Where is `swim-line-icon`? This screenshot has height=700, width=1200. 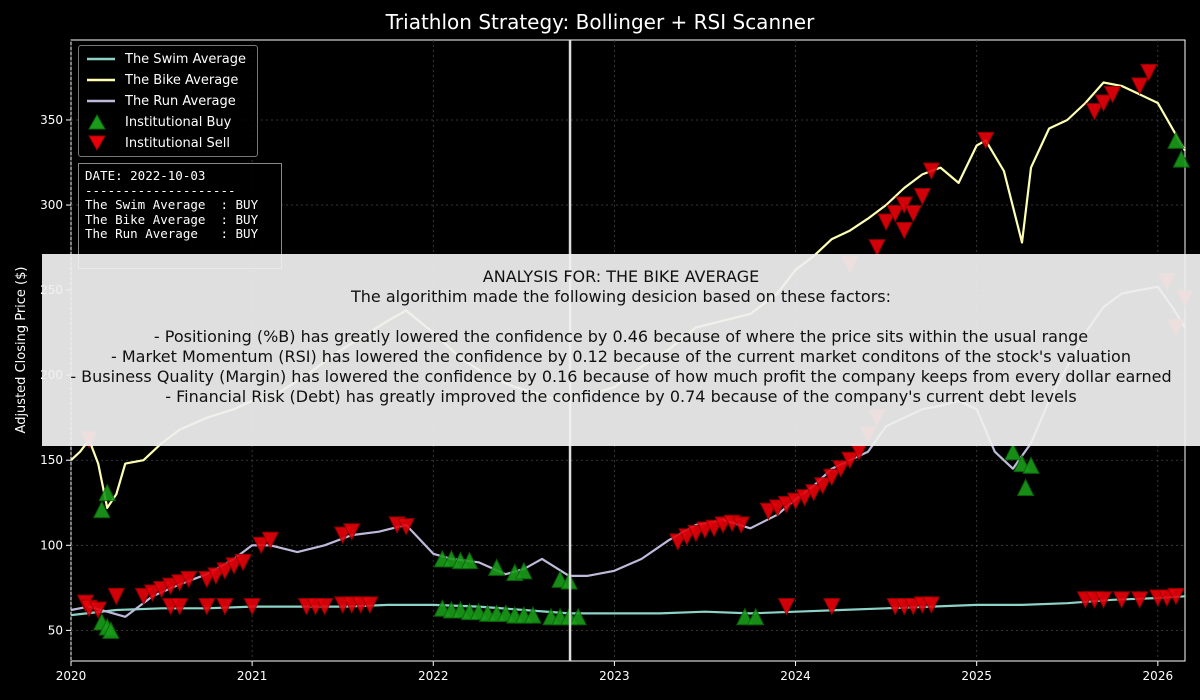
swim-line-icon is located at coordinates (101, 59).